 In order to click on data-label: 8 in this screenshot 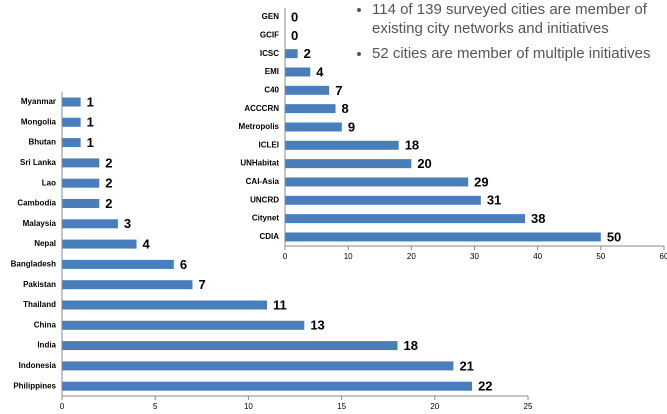, I will do `click(345, 108)`.